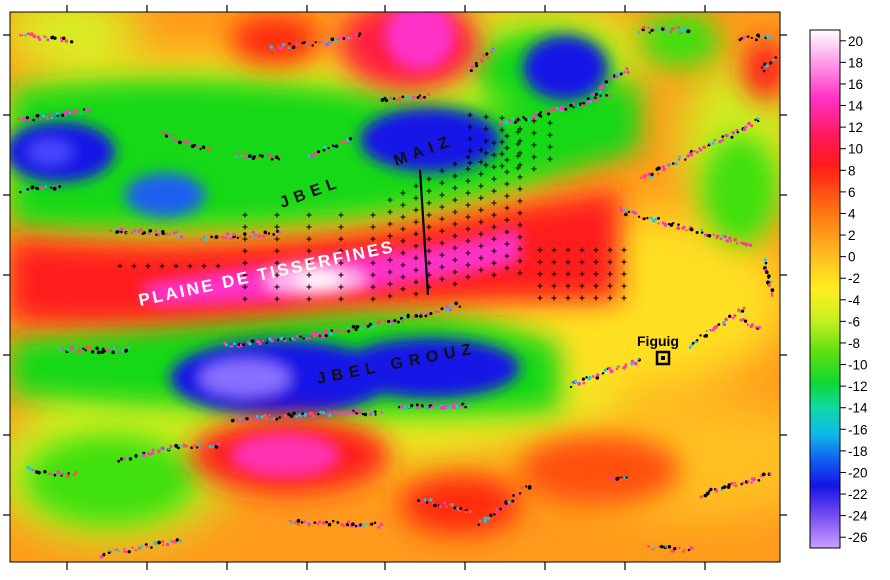 Image resolution: width=890 pixels, height=580 pixels. I want to click on profile-line, so click(424, 232).